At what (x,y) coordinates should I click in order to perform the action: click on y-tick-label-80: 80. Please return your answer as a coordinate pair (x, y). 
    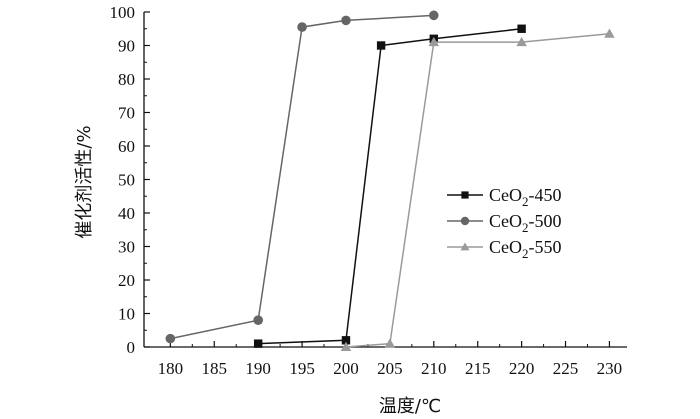
    Looking at the image, I should click on (126, 79).